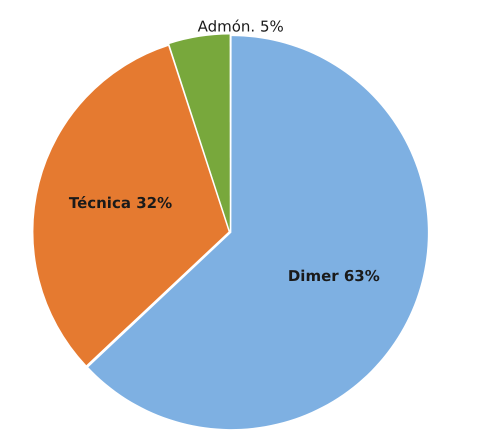 The image size is (480, 440). I want to click on slice-label: Técnica 32%, so click(120, 203).